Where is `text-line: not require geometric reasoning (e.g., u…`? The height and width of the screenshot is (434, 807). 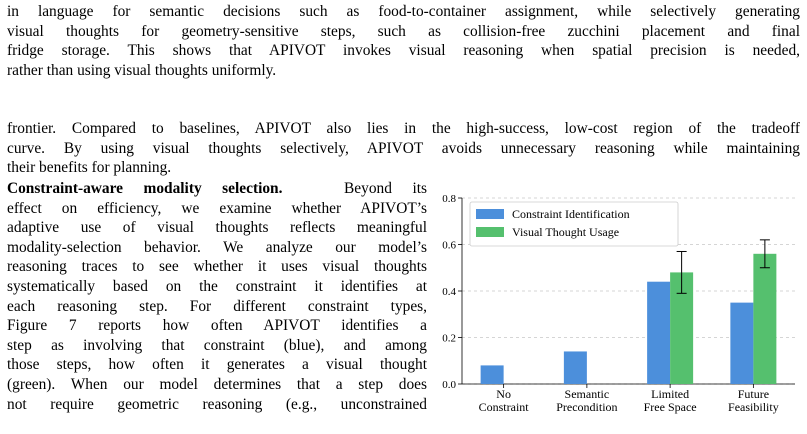 text-line: not require geometric reasoning (e.g., u… is located at coordinates (217, 404).